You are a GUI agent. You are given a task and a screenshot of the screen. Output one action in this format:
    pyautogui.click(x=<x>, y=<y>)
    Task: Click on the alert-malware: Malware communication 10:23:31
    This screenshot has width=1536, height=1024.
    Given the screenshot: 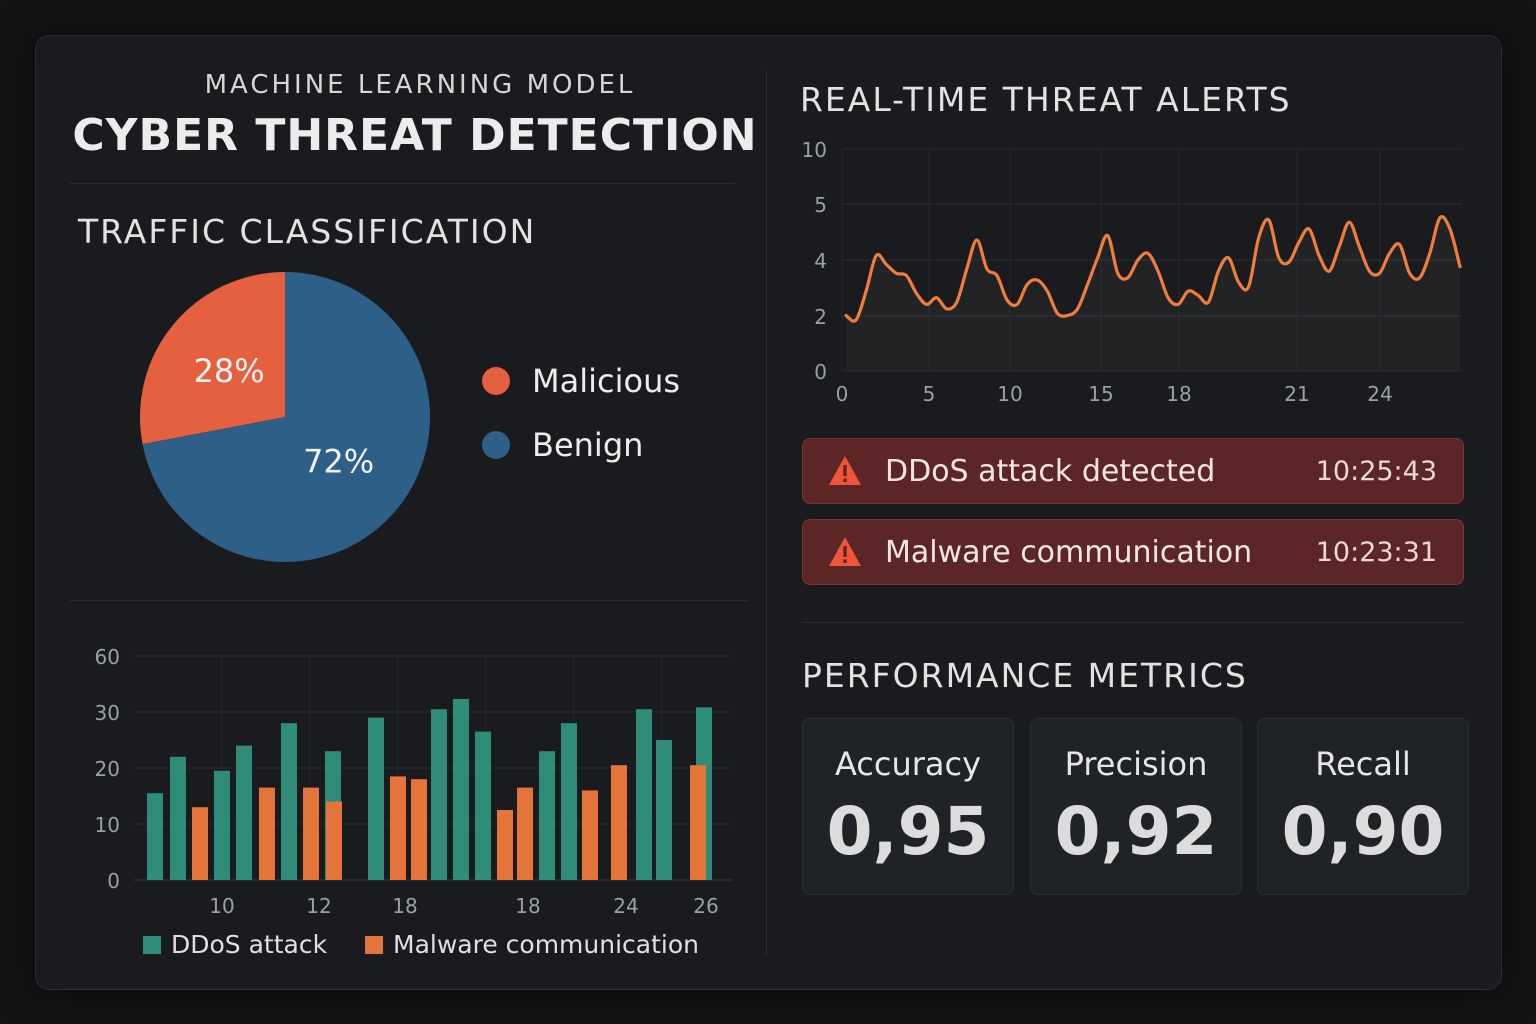 What is the action you would take?
    pyautogui.click(x=1133, y=552)
    